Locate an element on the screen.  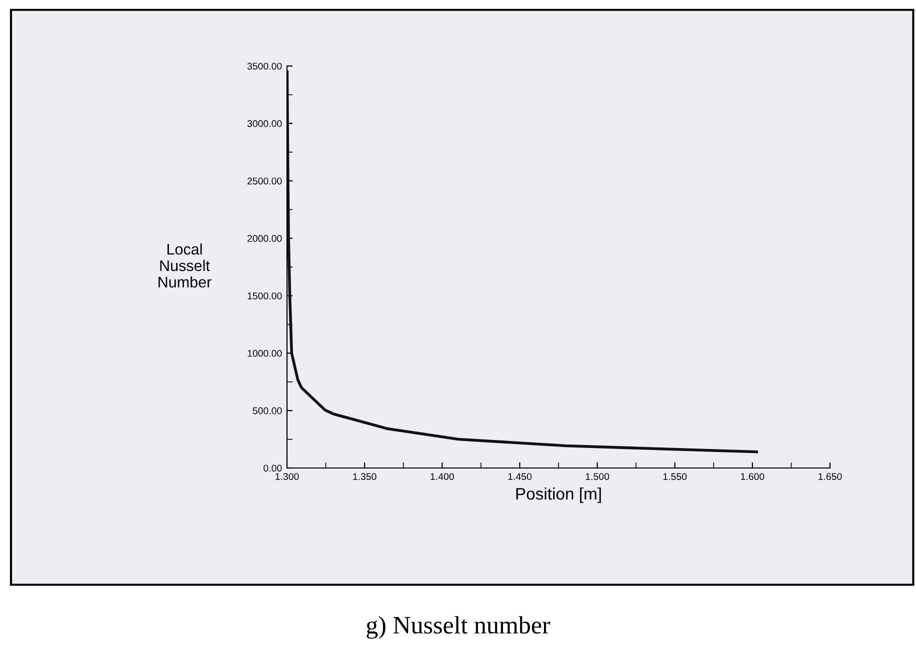
y-tick-label: 500.00 is located at coordinates (267, 410).